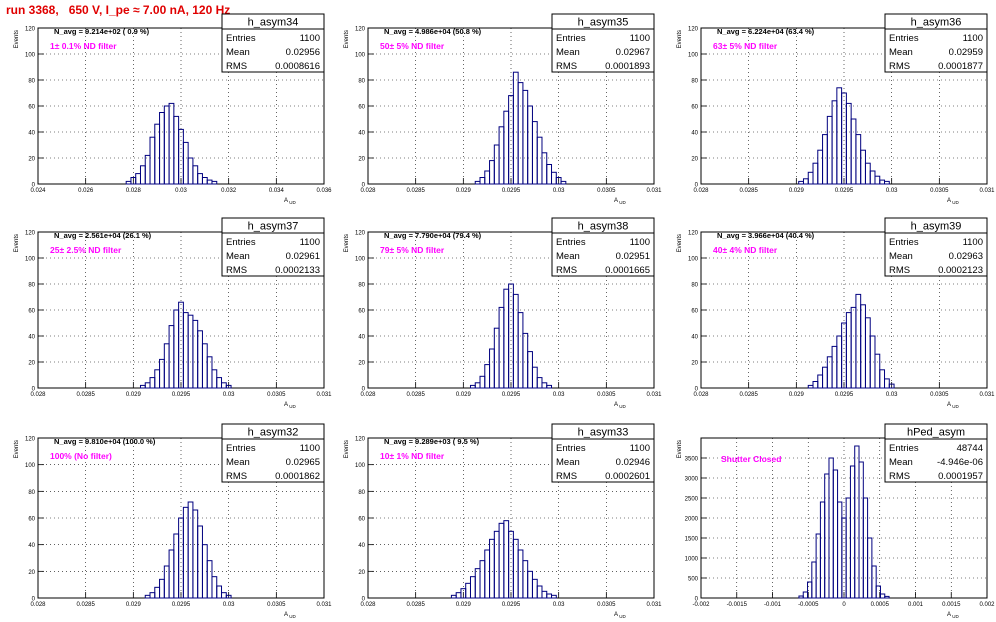  Describe the element at coordinates (844, 605) in the screenshot. I see `x-tick-label: 0` at that location.